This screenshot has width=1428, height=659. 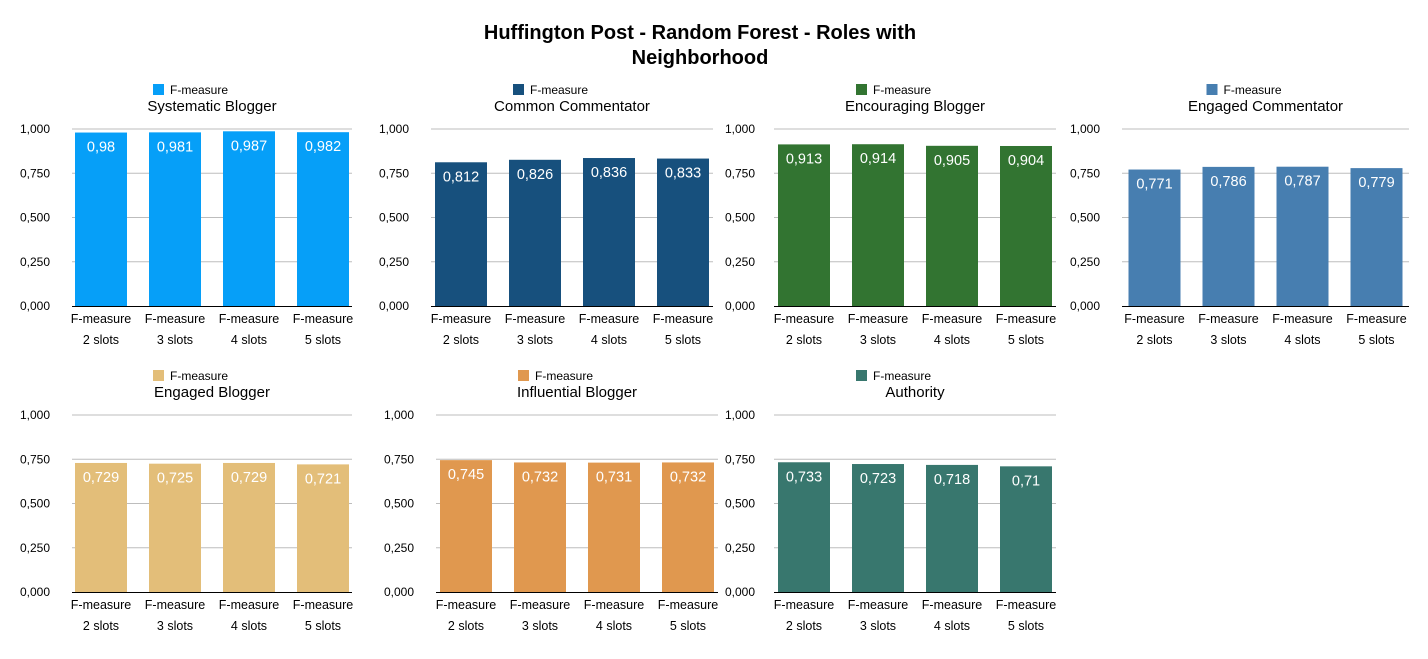 I want to click on encouraging-blogger-value-label: 0,914, so click(x=878, y=159).